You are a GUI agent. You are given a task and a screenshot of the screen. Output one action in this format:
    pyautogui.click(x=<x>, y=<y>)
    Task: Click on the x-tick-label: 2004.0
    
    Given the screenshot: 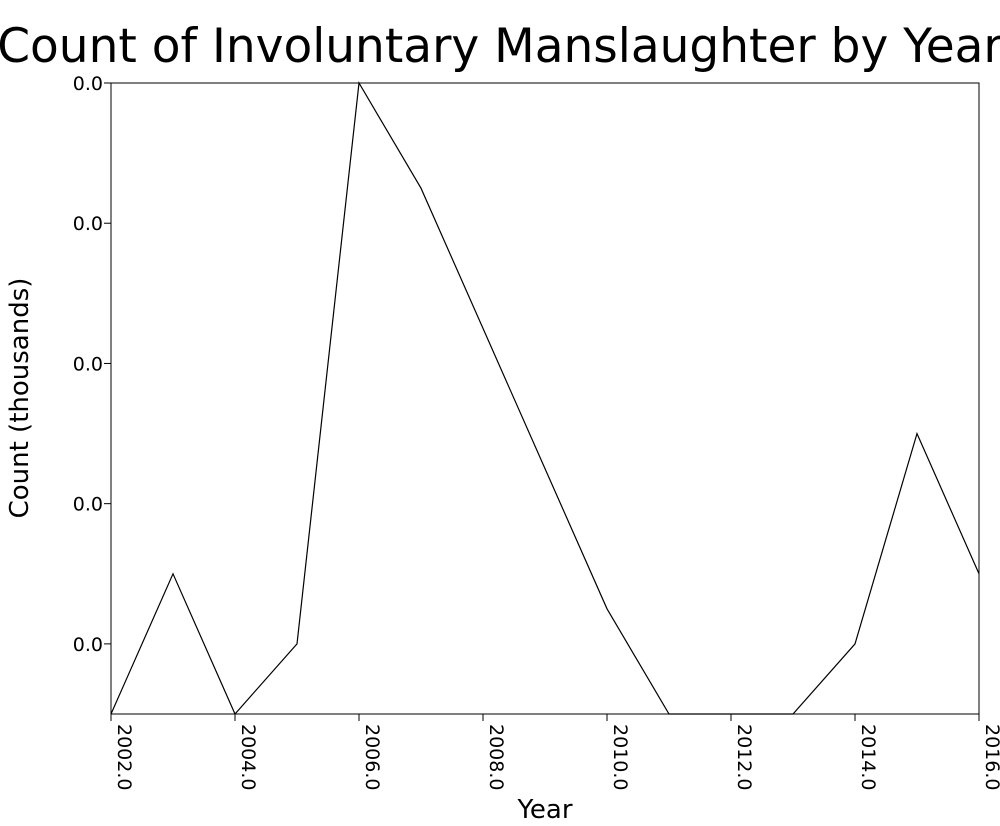 What is the action you would take?
    pyautogui.click(x=248, y=757)
    